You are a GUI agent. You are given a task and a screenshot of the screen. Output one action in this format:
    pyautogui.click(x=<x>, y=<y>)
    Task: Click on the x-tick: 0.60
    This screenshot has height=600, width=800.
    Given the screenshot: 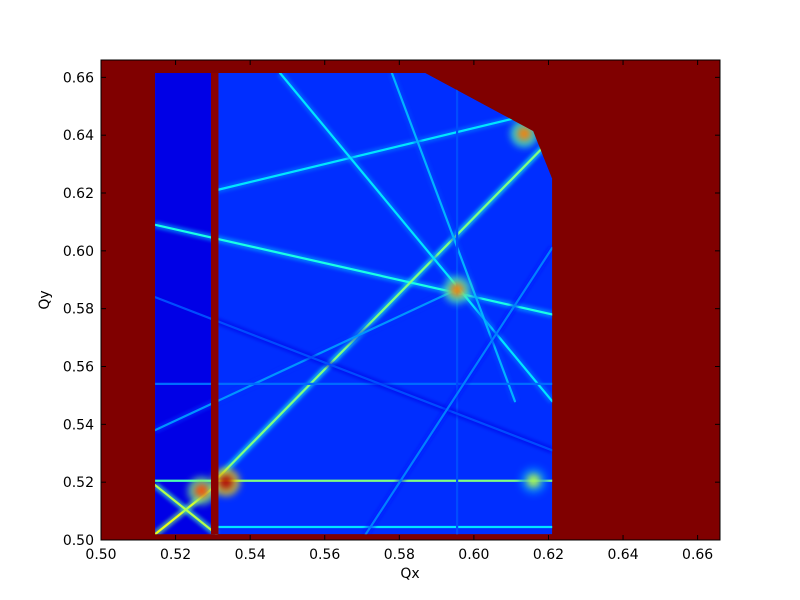 What is the action you would take?
    pyautogui.click(x=473, y=311)
    